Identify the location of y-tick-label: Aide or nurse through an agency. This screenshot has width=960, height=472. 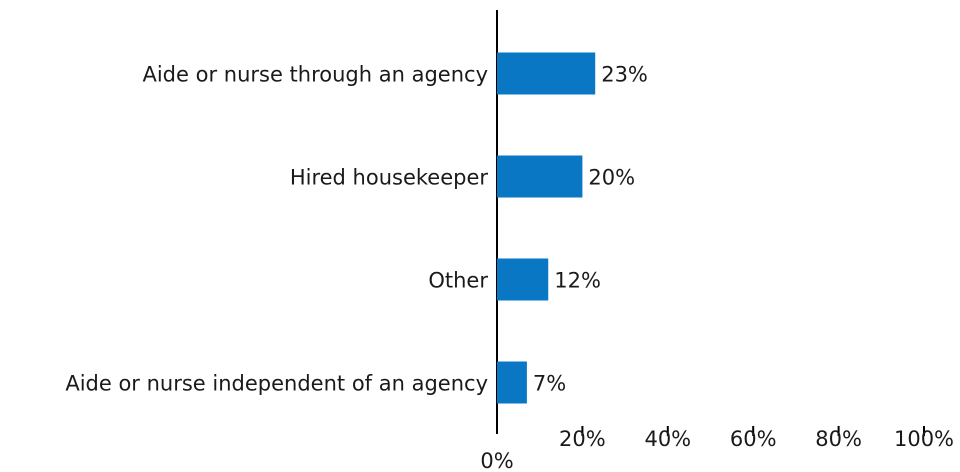
(315, 75).